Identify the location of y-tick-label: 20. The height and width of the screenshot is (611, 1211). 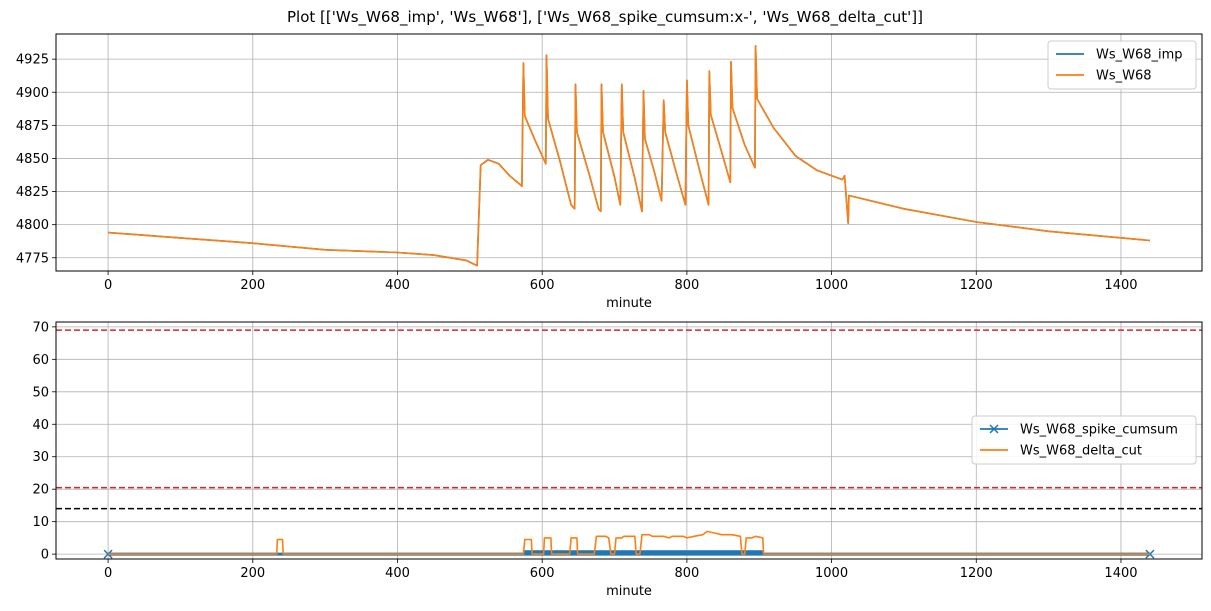
(40, 490).